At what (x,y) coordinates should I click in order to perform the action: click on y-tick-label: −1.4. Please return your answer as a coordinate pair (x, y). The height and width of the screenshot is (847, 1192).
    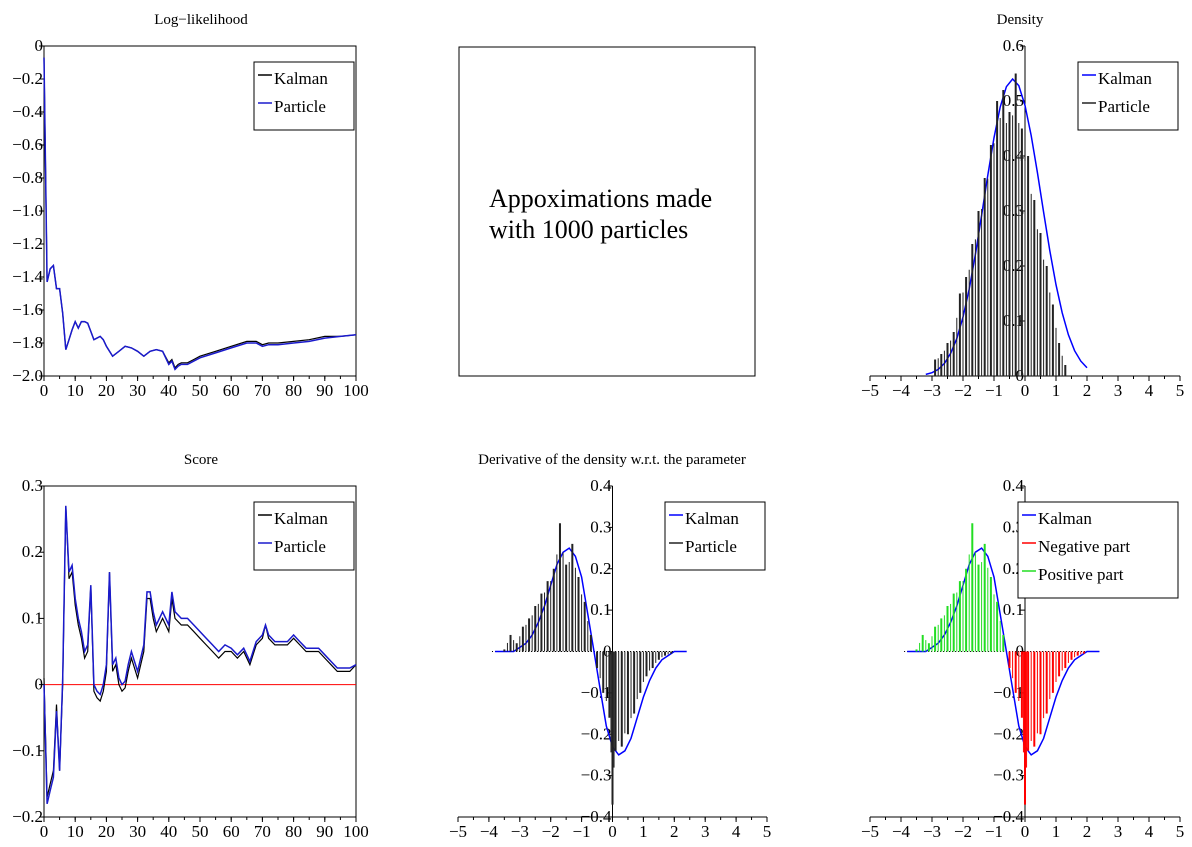
    Looking at the image, I should click on (27, 276).